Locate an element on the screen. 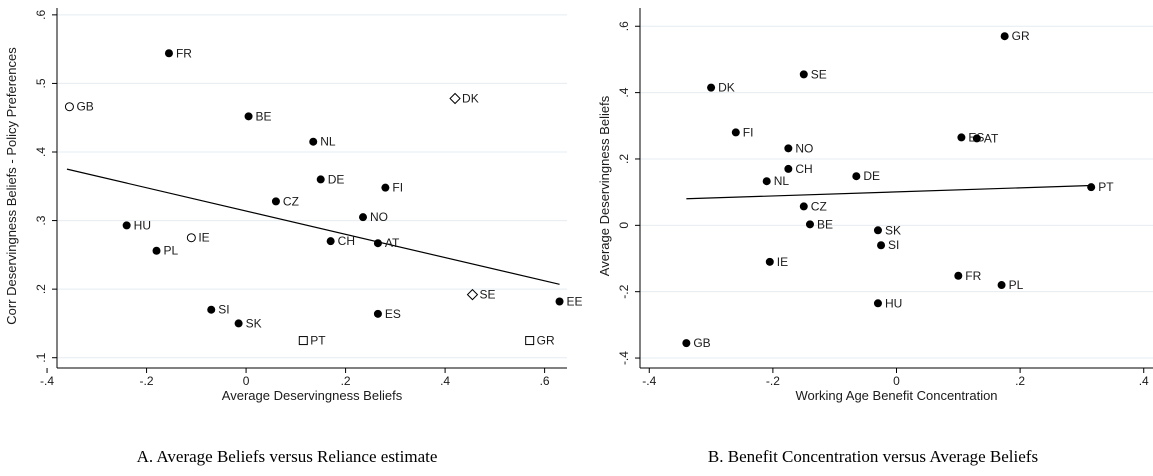 Image resolution: width=1153 pixels, height=476 pixels. data-point-es is located at coordinates (961, 137).